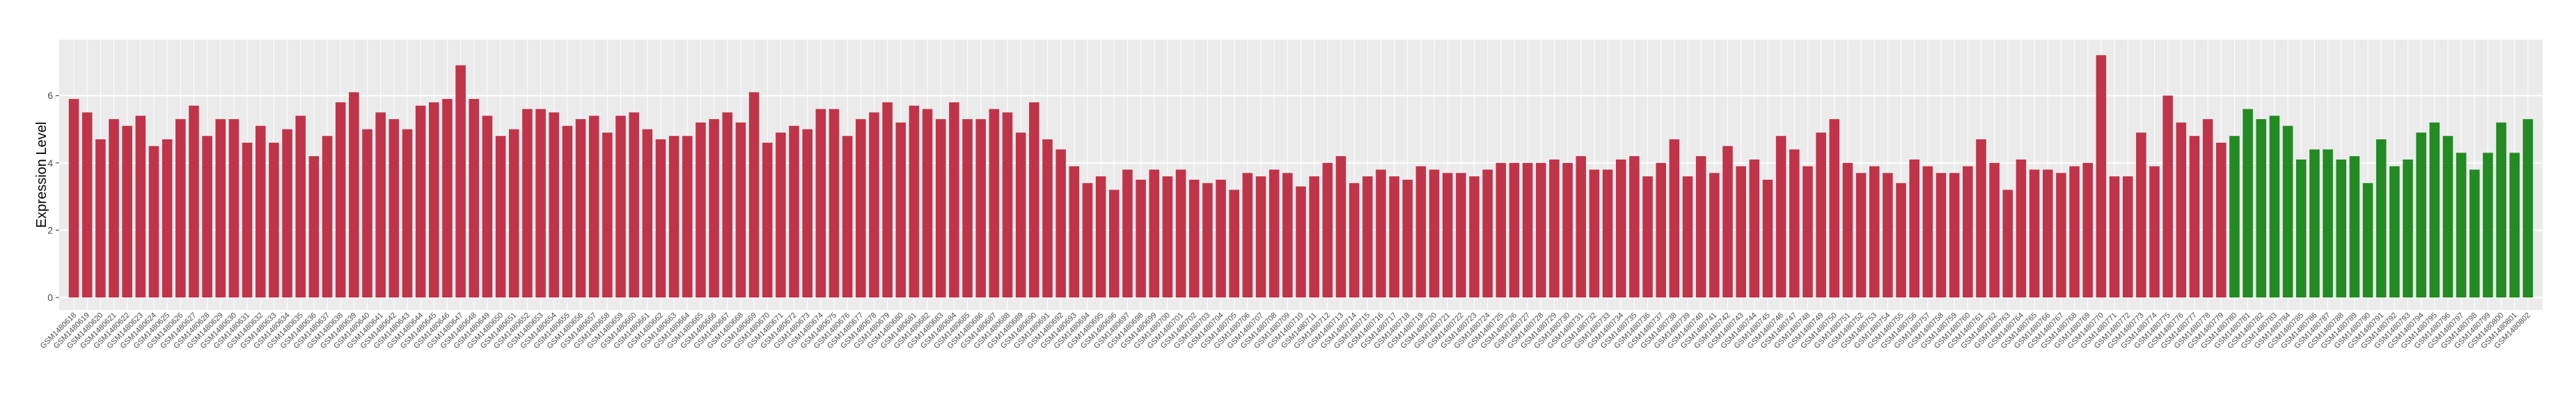  What do you see at coordinates (50, 297) in the screenshot?
I see `y-tick-label: 0` at bounding box center [50, 297].